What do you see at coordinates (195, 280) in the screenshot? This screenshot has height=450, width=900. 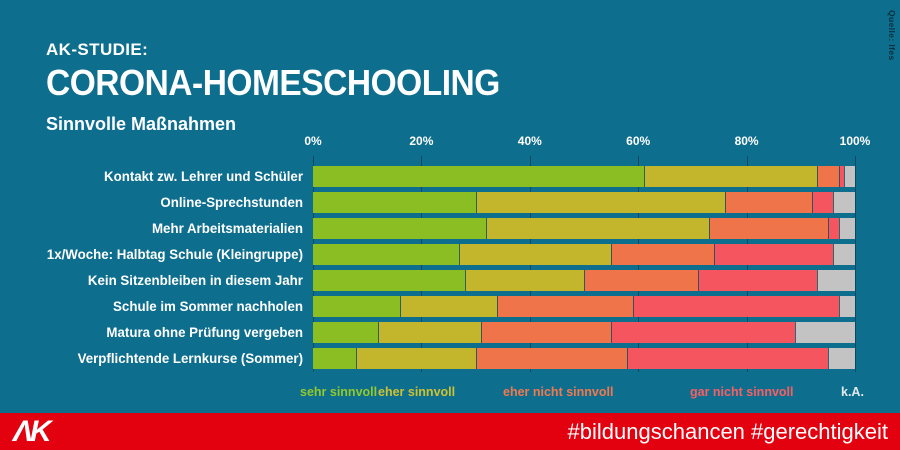 I see `category-label: Kein Sitzenbleiben in diesem Jahr` at bounding box center [195, 280].